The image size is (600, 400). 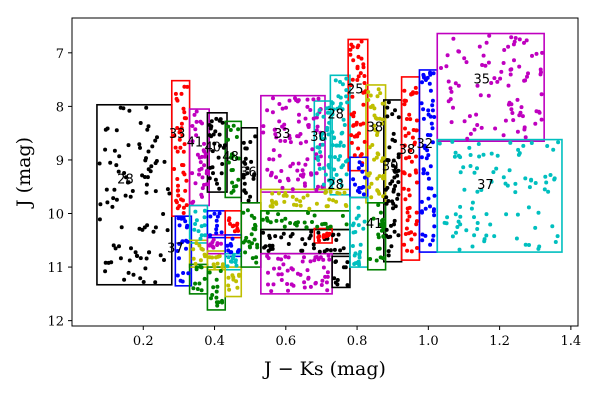 I want to click on x-tick-label: 1.2, so click(x=499, y=341).